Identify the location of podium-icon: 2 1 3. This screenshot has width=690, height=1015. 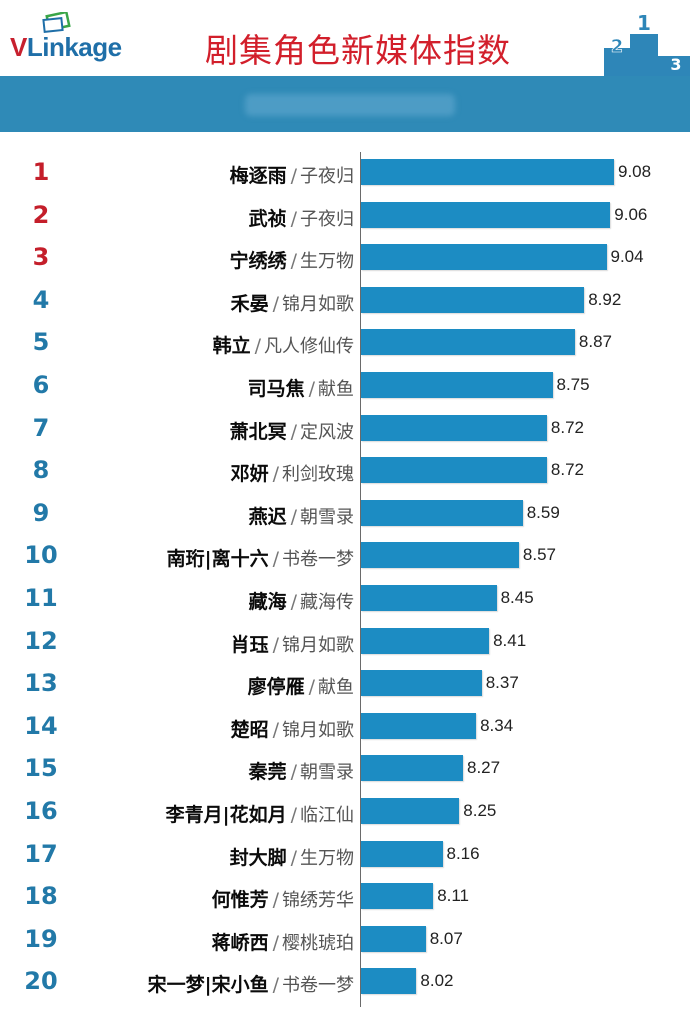
(647, 43).